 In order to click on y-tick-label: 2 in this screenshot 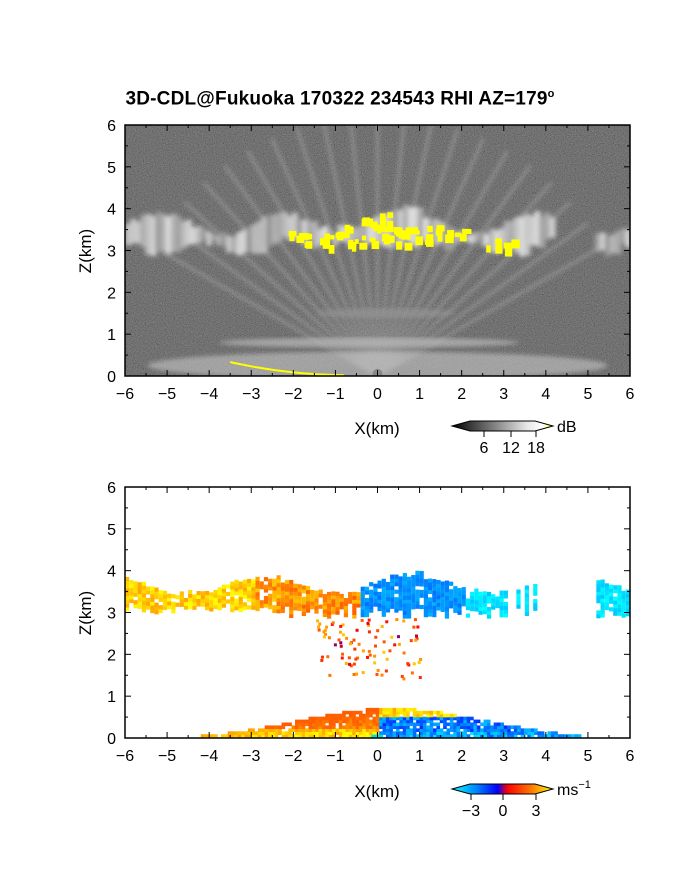, I will do `click(111, 293)`.